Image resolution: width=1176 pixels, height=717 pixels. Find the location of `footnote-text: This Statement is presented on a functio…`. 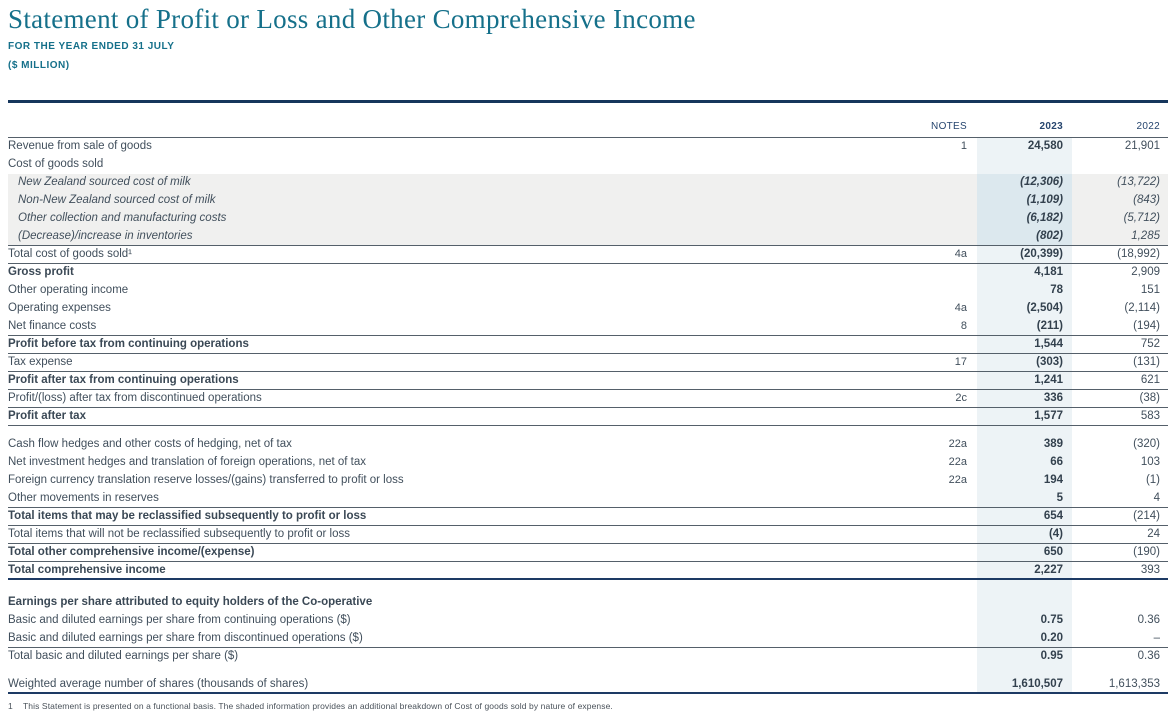

footnote-text: This Statement is presented on a functio… is located at coordinates (318, 706).